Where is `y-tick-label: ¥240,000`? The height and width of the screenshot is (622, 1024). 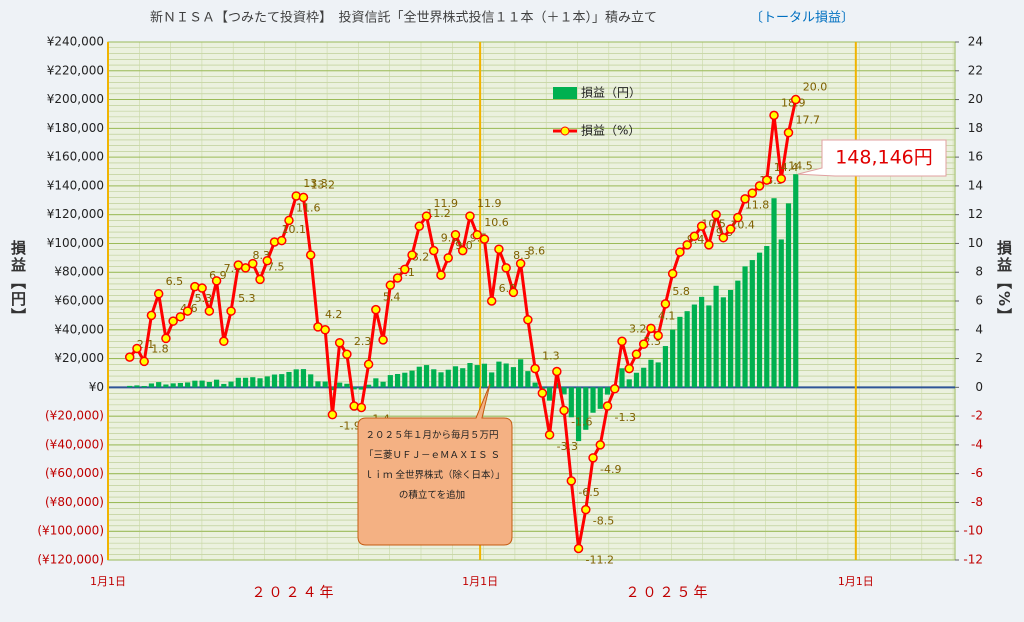 y-tick-label: ¥240,000 is located at coordinates (75, 42).